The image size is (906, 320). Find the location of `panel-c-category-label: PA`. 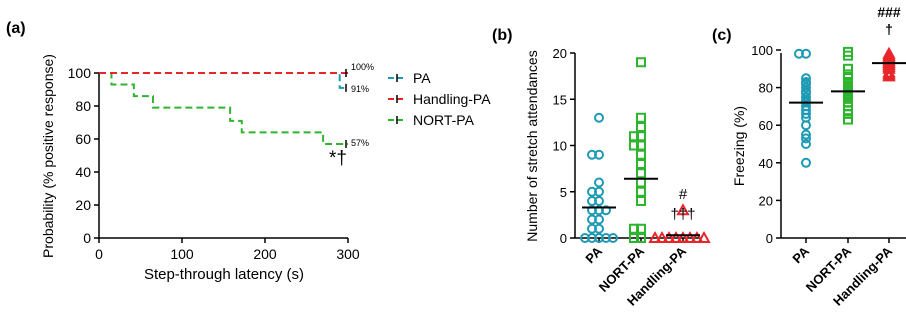

panel-c-category-label: PA is located at coordinates (800, 254).